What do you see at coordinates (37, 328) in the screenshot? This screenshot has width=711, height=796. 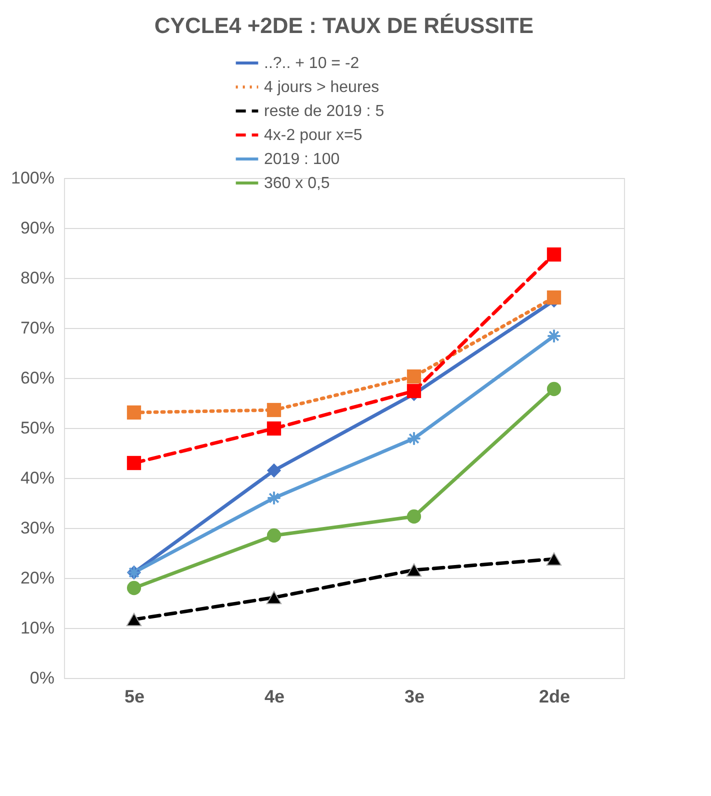 I see `y-tick-label: 70%` at bounding box center [37, 328].